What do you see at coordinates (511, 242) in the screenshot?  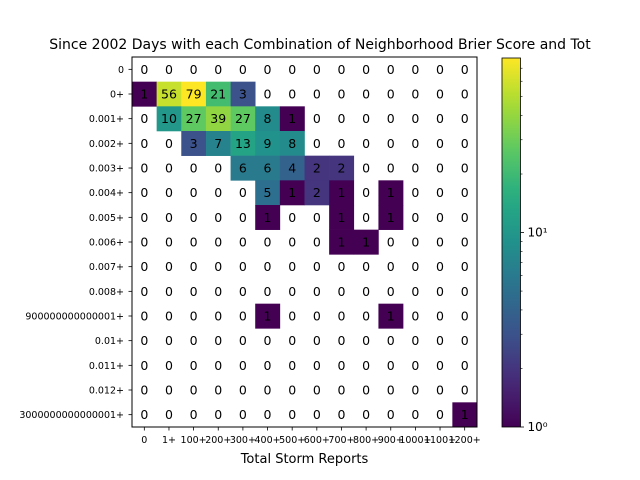 I see `colorbar` at bounding box center [511, 242].